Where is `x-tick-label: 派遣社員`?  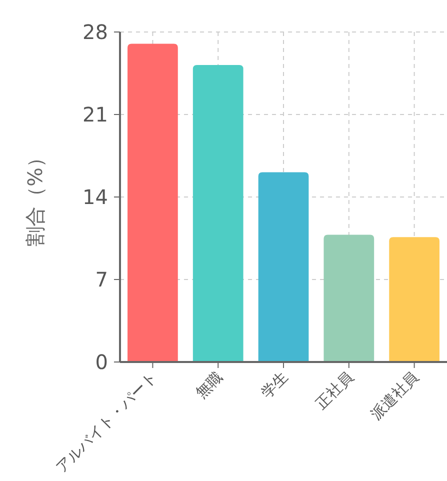
x-tick-label: 派遣社員 is located at coordinates (394, 396).